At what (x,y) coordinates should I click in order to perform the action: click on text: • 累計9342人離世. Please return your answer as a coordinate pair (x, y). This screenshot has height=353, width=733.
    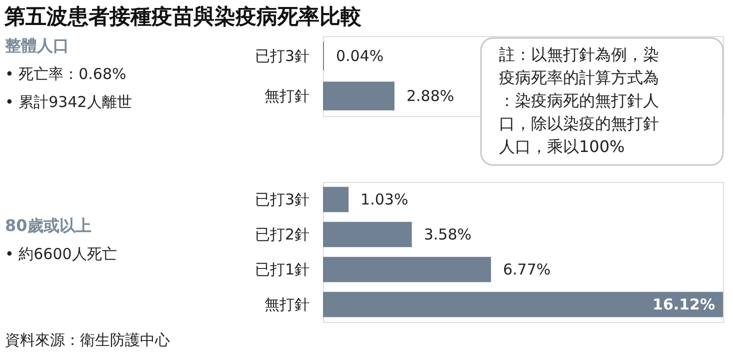
    Looking at the image, I should click on (68, 102).